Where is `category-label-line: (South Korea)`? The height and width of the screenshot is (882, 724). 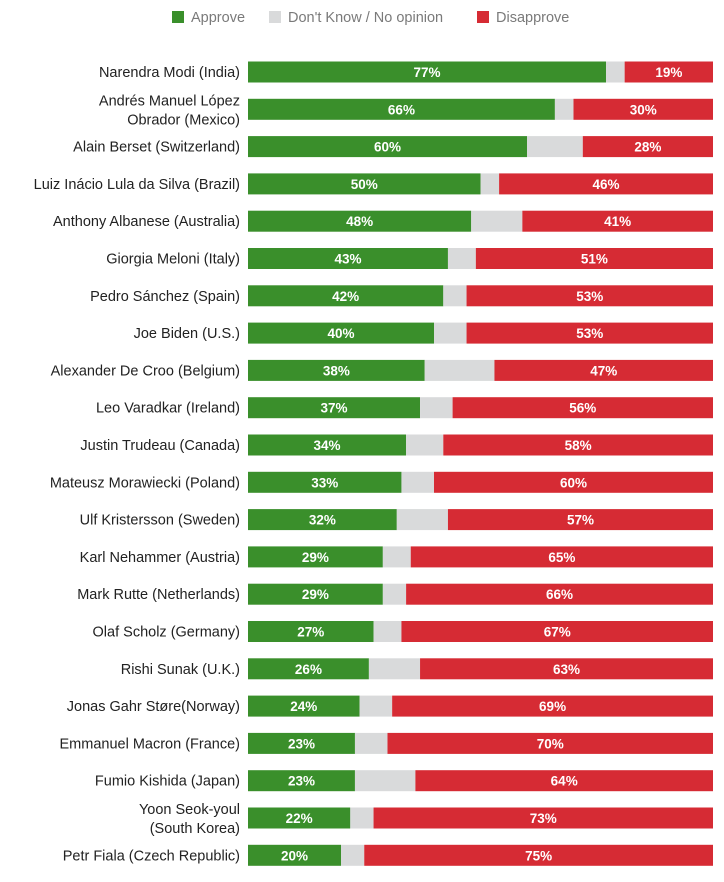
category-label-line: (South Korea) is located at coordinates (195, 829).